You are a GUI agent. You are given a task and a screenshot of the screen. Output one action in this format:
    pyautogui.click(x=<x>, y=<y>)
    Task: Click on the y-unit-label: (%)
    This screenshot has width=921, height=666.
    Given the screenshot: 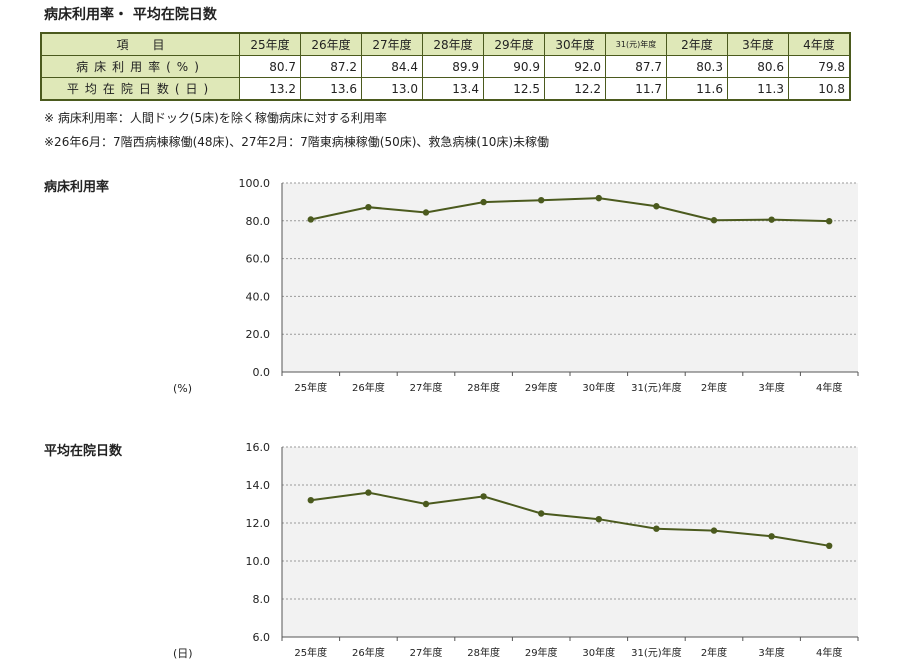 What is the action you would take?
    pyautogui.click(x=183, y=388)
    